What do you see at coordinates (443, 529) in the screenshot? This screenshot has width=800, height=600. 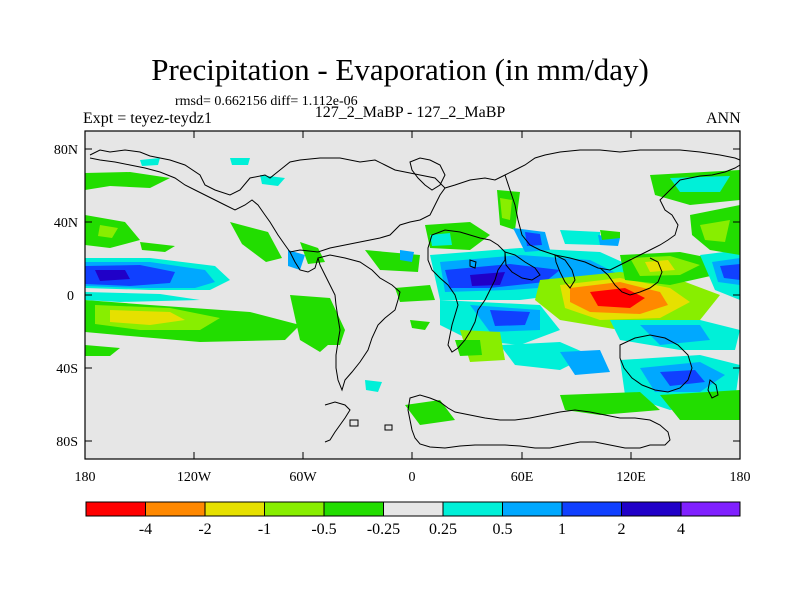 I see `colorbar-label: 0.25` at bounding box center [443, 529].